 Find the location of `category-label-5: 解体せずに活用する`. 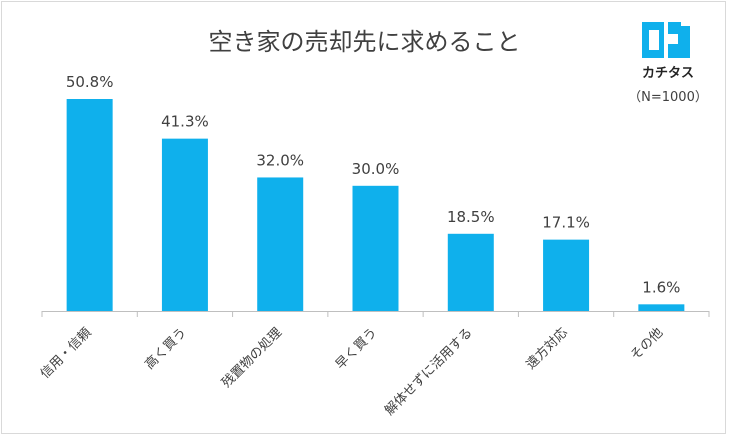

category-label-5: 解体せずに活用する is located at coordinates (428, 371).